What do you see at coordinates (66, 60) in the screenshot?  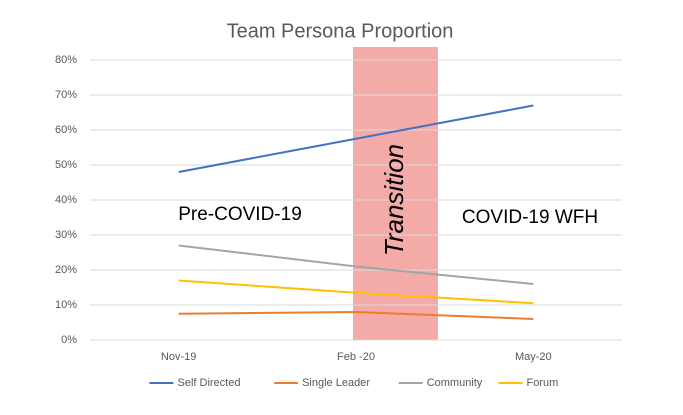 I see `y-tick-label: 80%` at bounding box center [66, 60].